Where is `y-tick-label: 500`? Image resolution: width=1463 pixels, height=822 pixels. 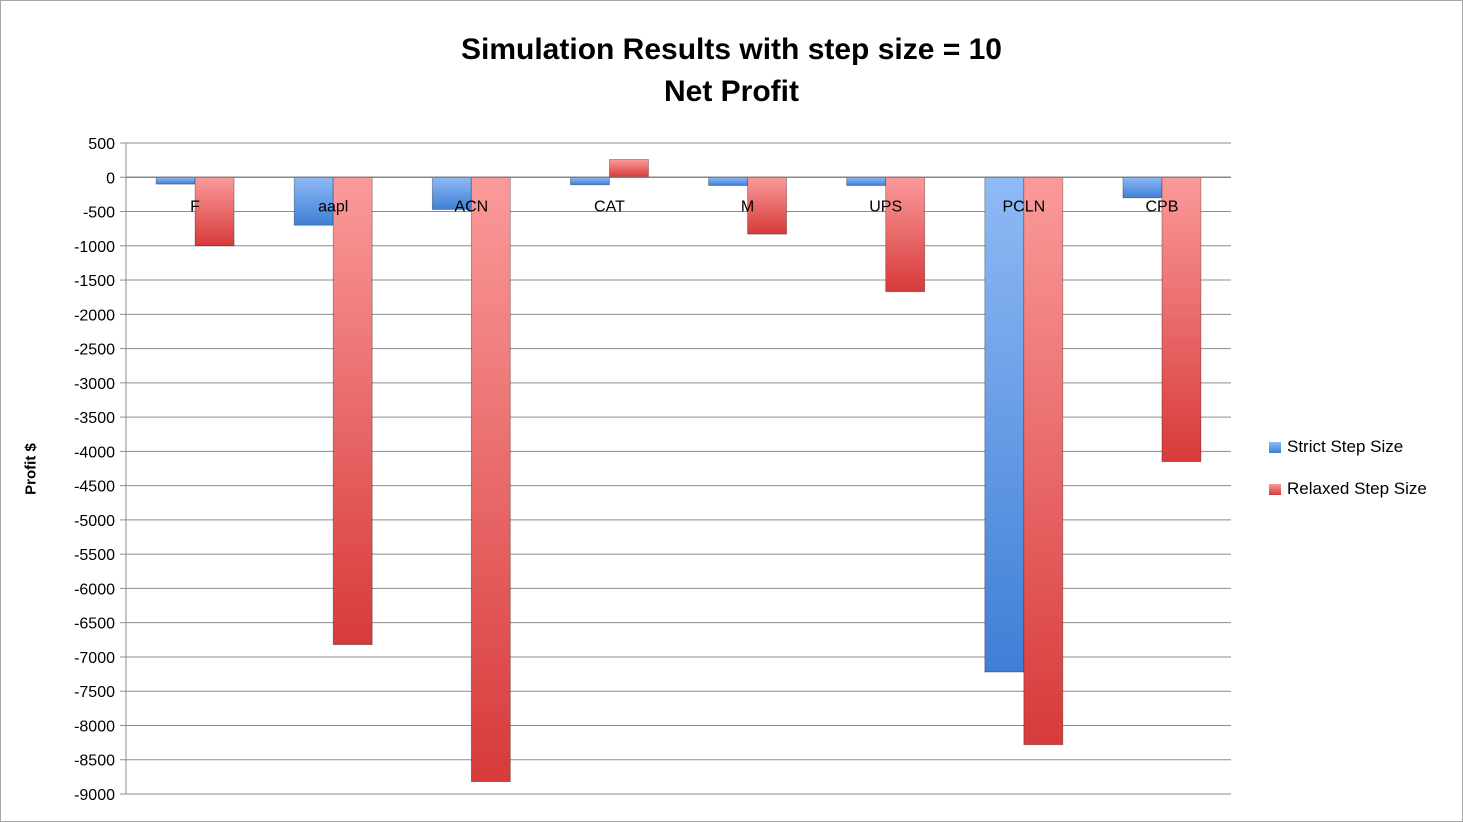
y-tick-label: 500 is located at coordinates (101, 144).